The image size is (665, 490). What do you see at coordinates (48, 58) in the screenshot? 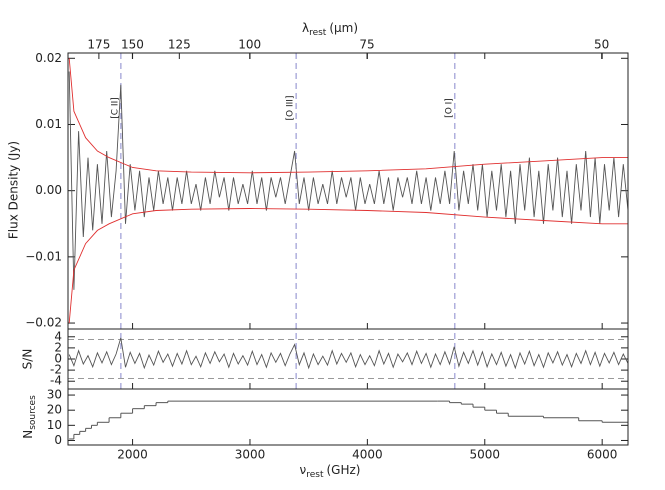
I see `y-tick-label: 0.02` at bounding box center [48, 58].